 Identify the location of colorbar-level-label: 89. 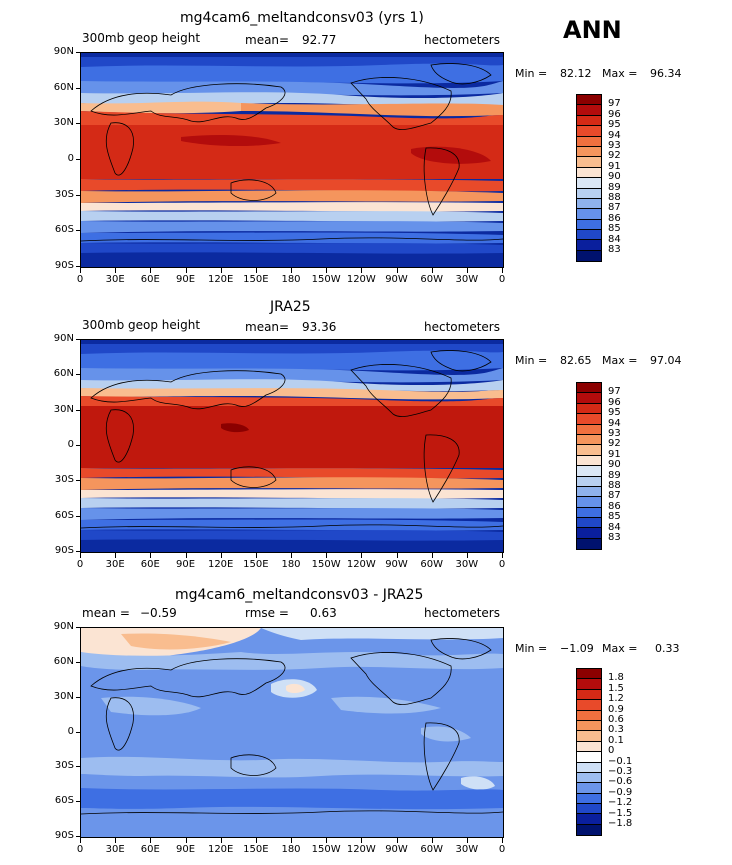
(614, 187).